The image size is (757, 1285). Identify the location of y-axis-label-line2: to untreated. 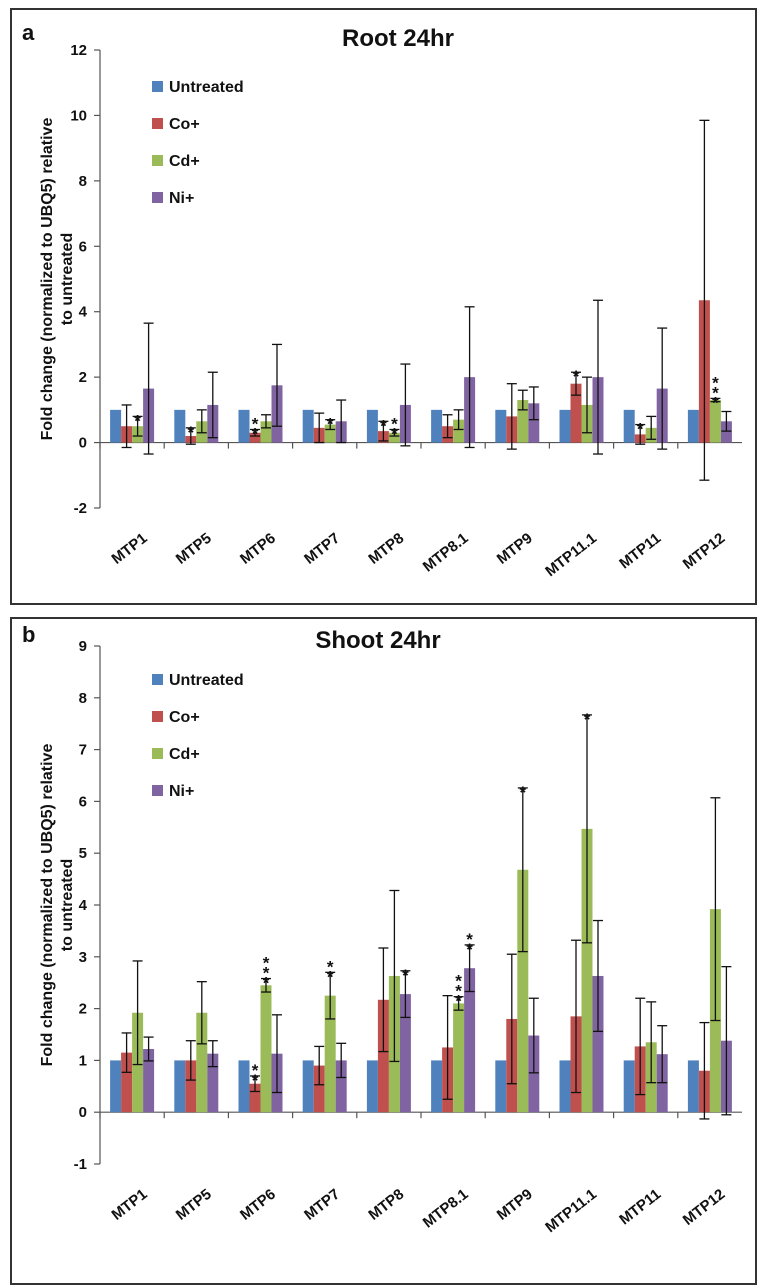
(67, 279).